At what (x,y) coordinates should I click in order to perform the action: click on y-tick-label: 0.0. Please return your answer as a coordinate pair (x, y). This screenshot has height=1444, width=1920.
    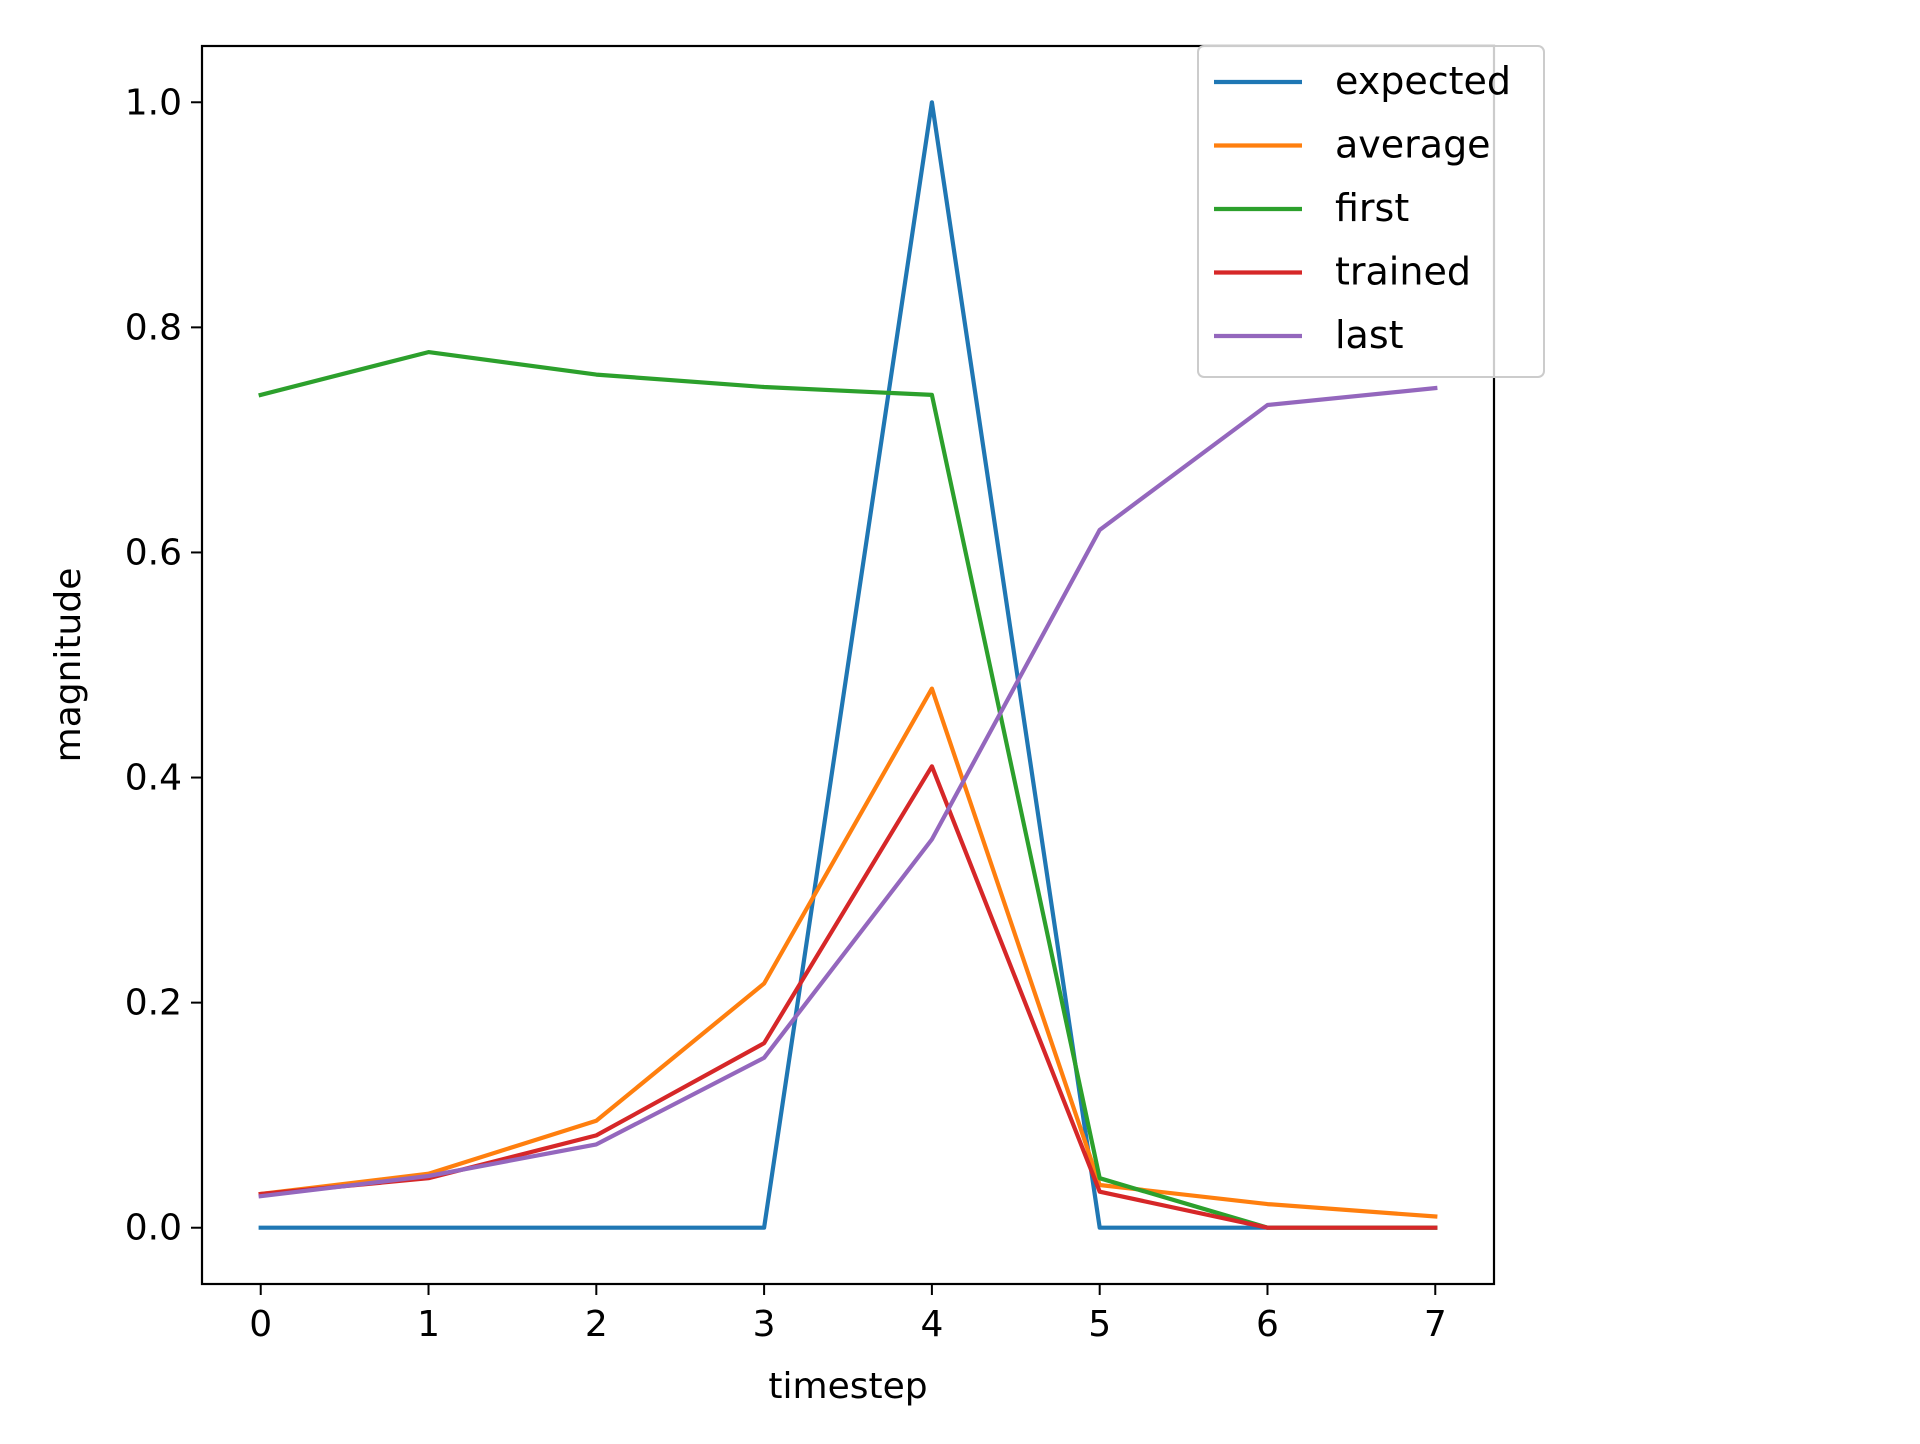
    Looking at the image, I should click on (153, 1228).